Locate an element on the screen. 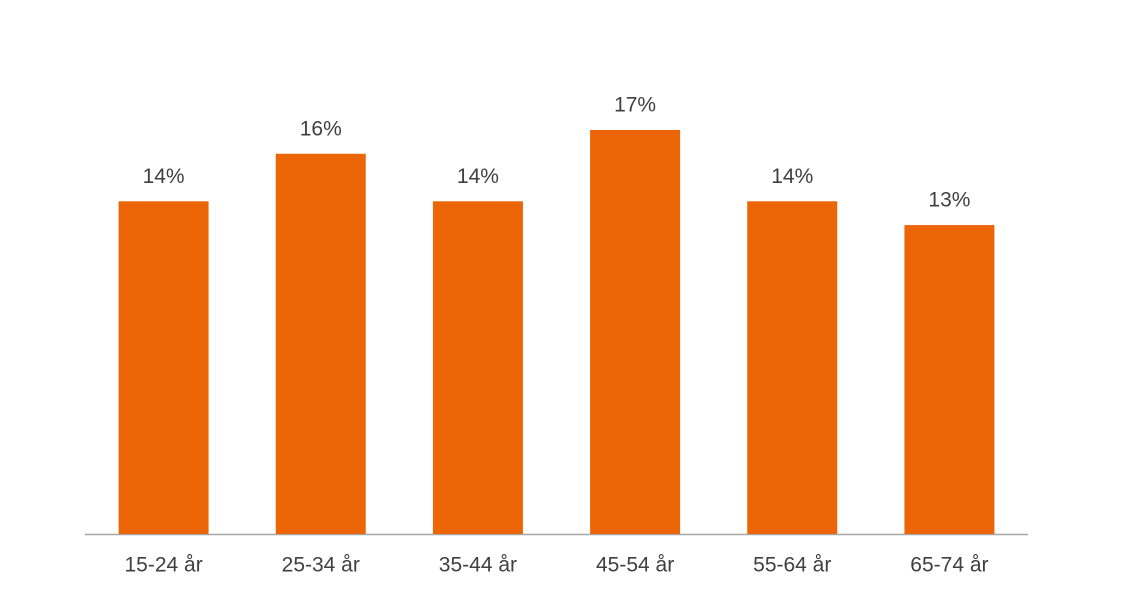 The height and width of the screenshot is (604, 1126). data-label: 13% is located at coordinates (949, 200).